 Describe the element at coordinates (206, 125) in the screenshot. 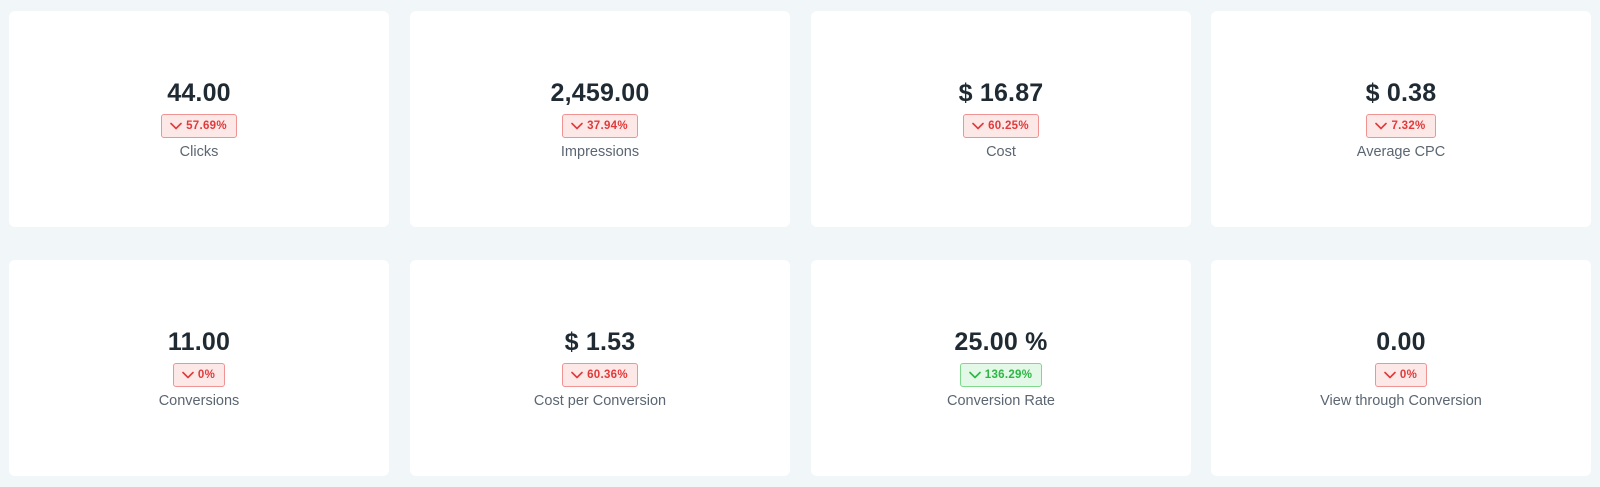

I see `change-percent: 57.69%` at that location.